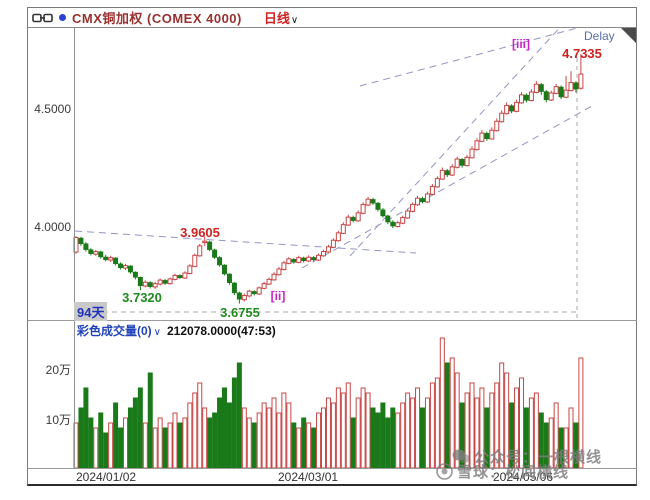  I want to click on wave-ii-label: [ii], so click(278, 296).